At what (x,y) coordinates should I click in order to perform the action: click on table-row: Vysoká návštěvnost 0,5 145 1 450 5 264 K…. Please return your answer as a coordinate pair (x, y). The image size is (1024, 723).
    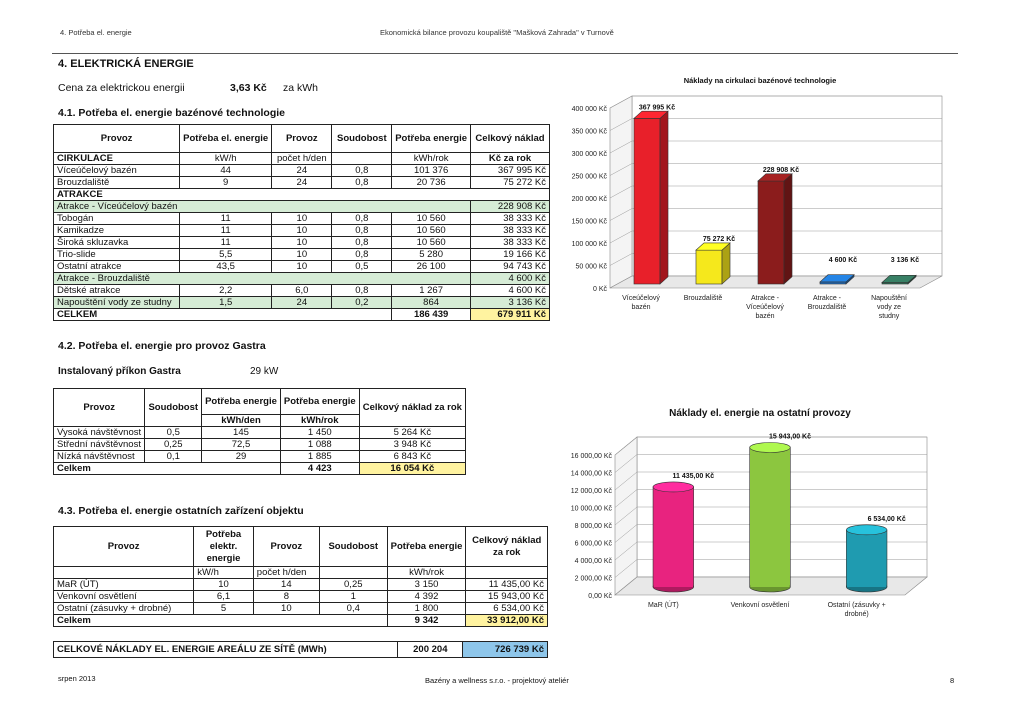
    Looking at the image, I should click on (259, 432).